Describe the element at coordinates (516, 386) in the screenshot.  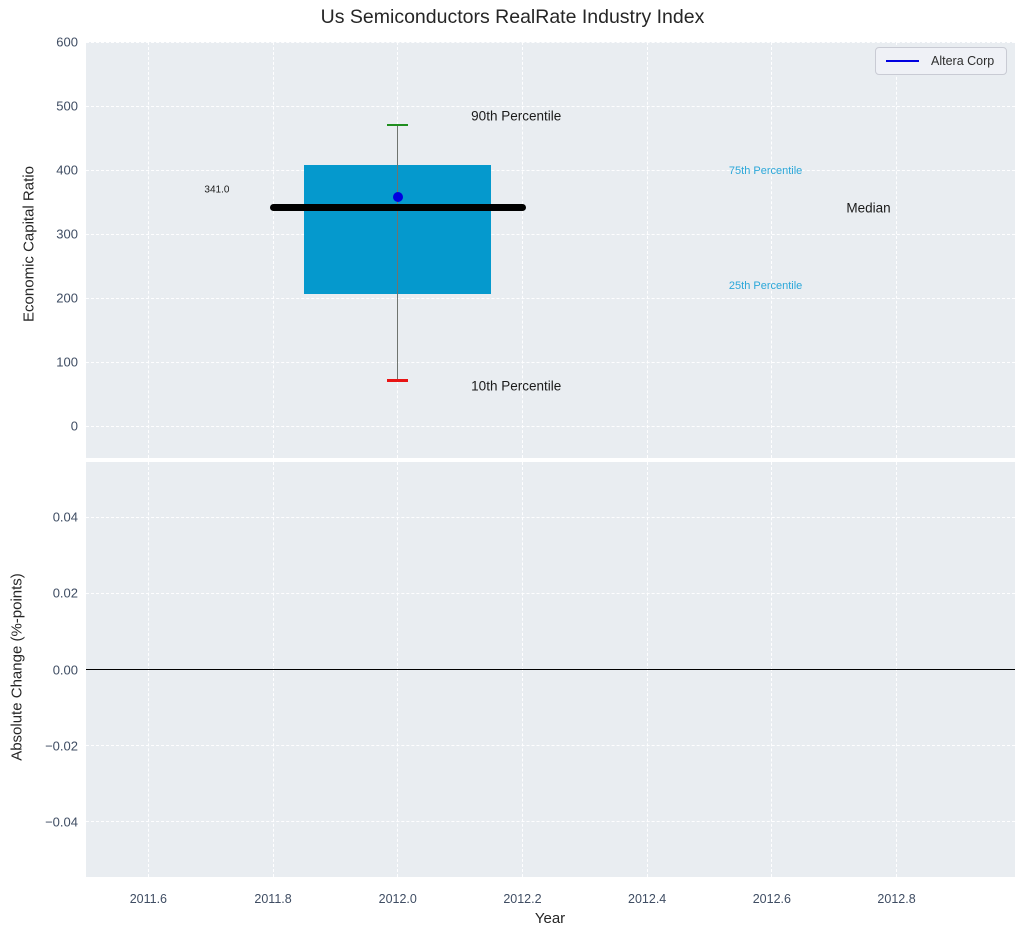
I see `annotation-10th-percentile: 10th Percentile` at that location.